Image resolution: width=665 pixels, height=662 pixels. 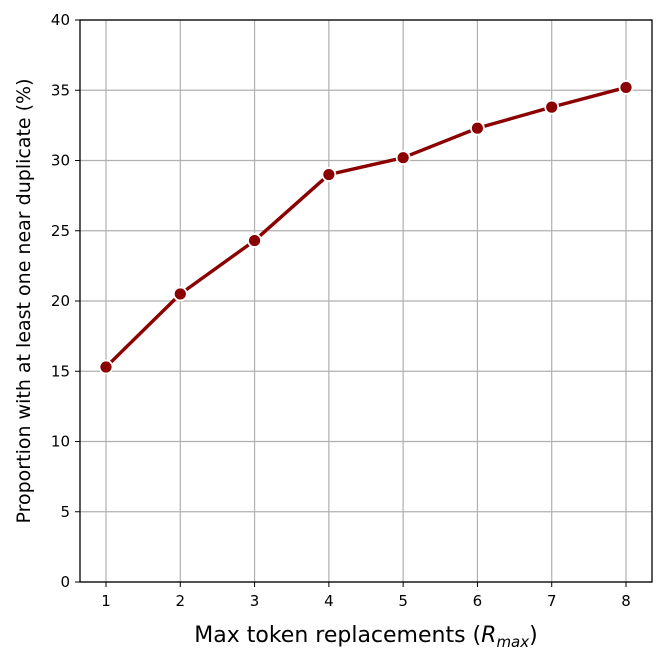 What do you see at coordinates (626, 601) in the screenshot?
I see `x-tick-label: 8` at bounding box center [626, 601].